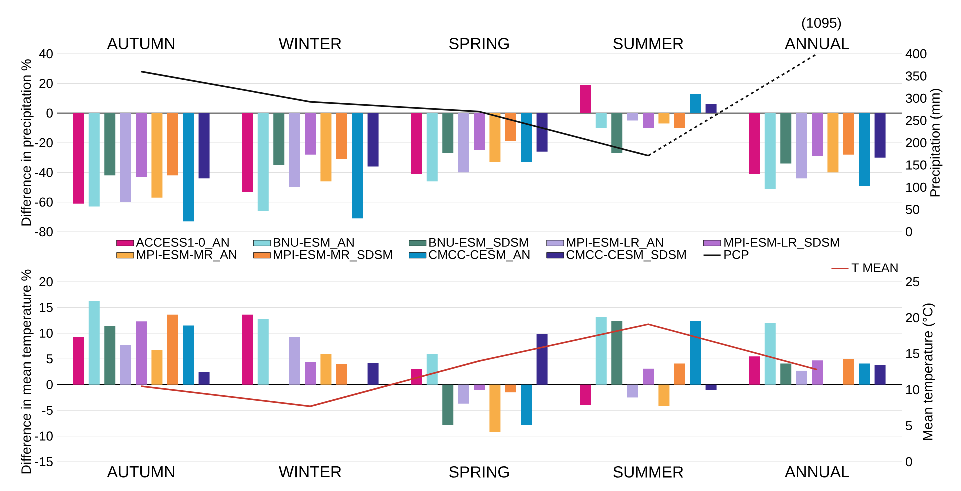 The height and width of the screenshot is (491, 961). Describe the element at coordinates (46, 333) in the screenshot. I see `y-tick-label: 10` at that location.